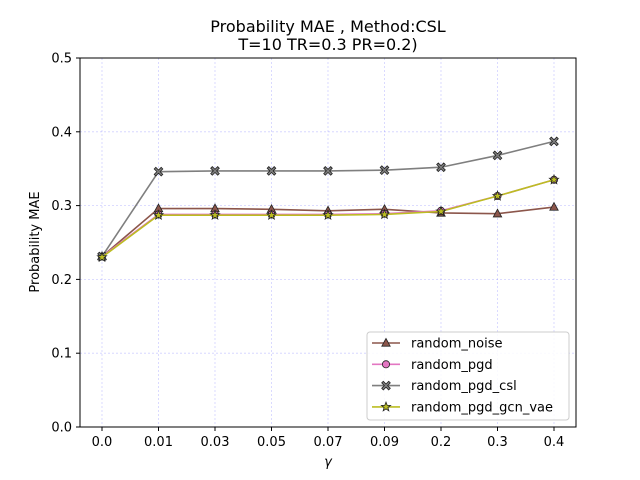  Describe the element at coordinates (452, 365) in the screenshot. I see `legend-label: random_pgd` at that location.